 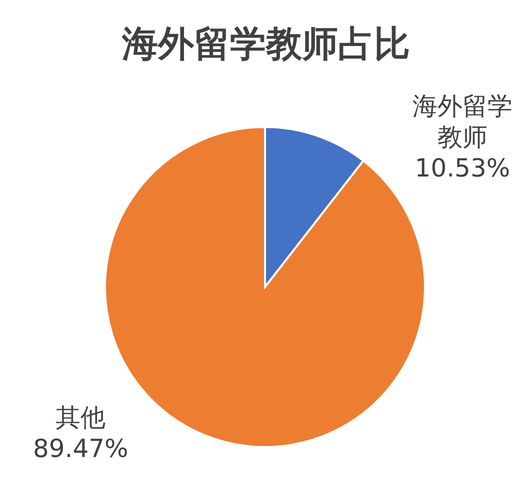 I want to click on chart-title: 海外留学教师占比, so click(x=265, y=44).